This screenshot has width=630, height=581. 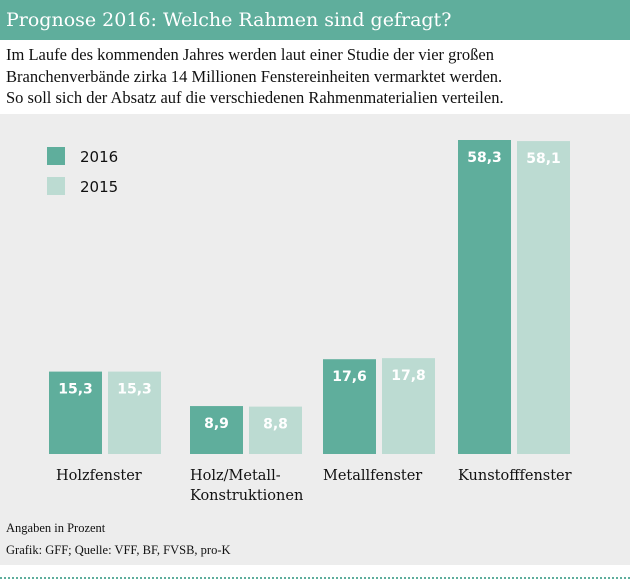 What do you see at coordinates (372, 476) in the screenshot?
I see `category-label: Metallfenster` at bounding box center [372, 476].